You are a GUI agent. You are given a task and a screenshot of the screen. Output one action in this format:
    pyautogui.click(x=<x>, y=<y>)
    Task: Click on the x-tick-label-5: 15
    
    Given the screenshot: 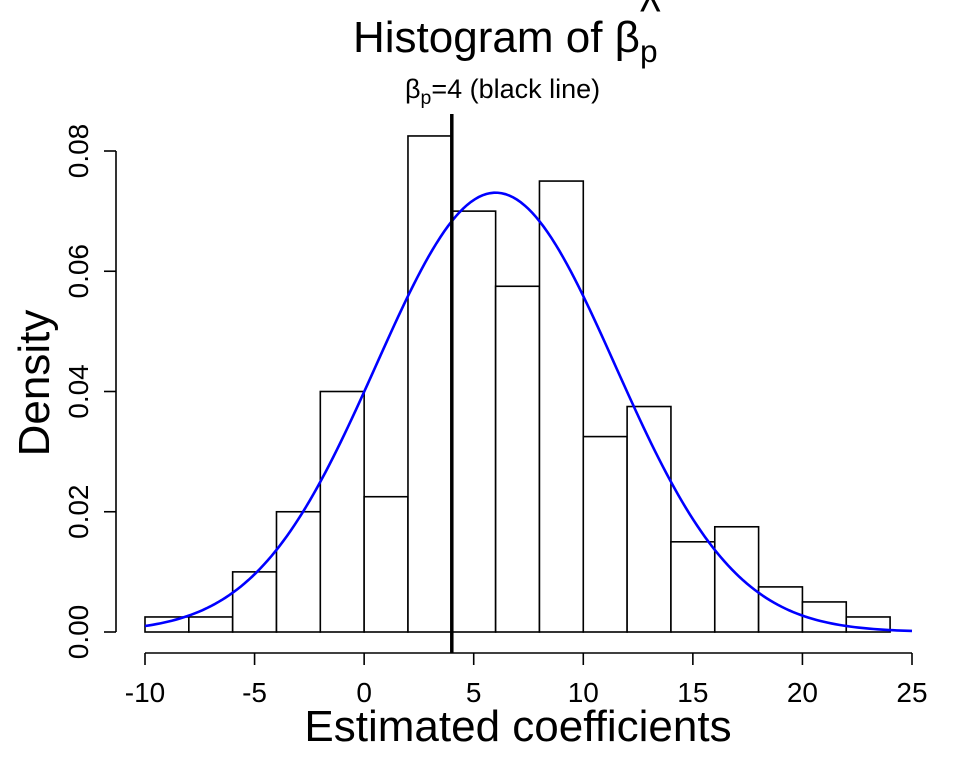 What is the action you would take?
    pyautogui.click(x=692, y=692)
    